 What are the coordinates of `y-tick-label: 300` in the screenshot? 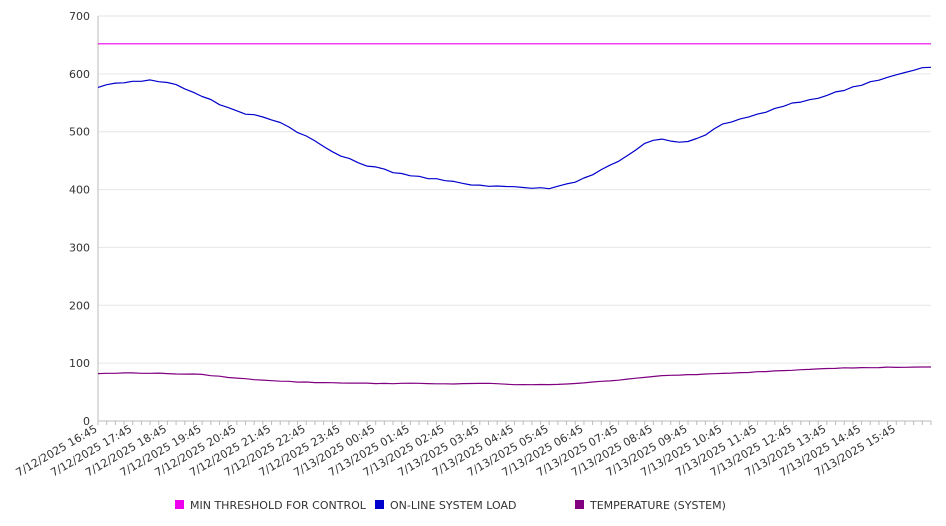 It's located at (79, 247).